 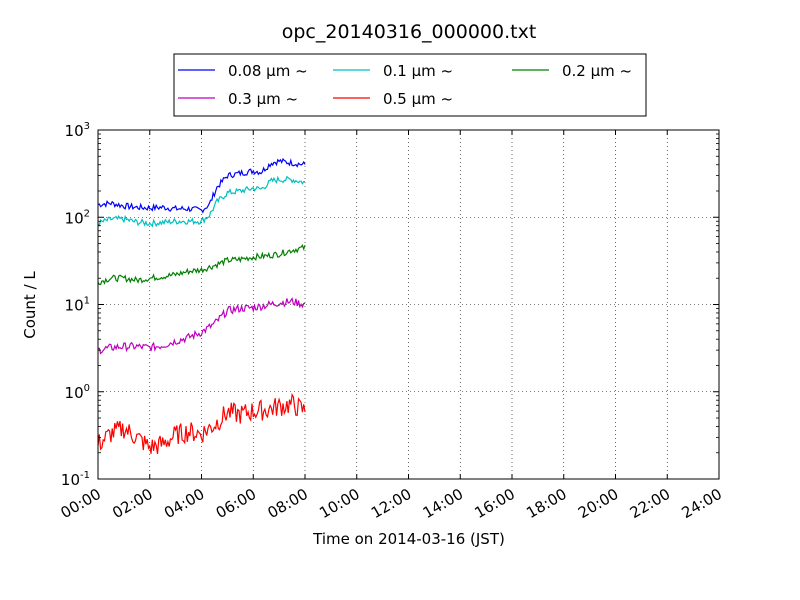 What do you see at coordinates (598, 503) in the screenshot?
I see `x-tick-label: 20:00` at bounding box center [598, 503].